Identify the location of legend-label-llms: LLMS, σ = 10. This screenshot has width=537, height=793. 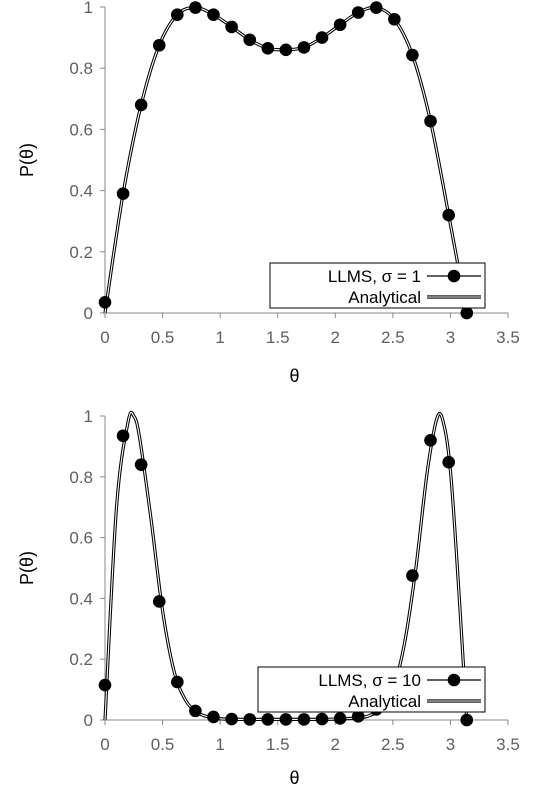
(369, 680).